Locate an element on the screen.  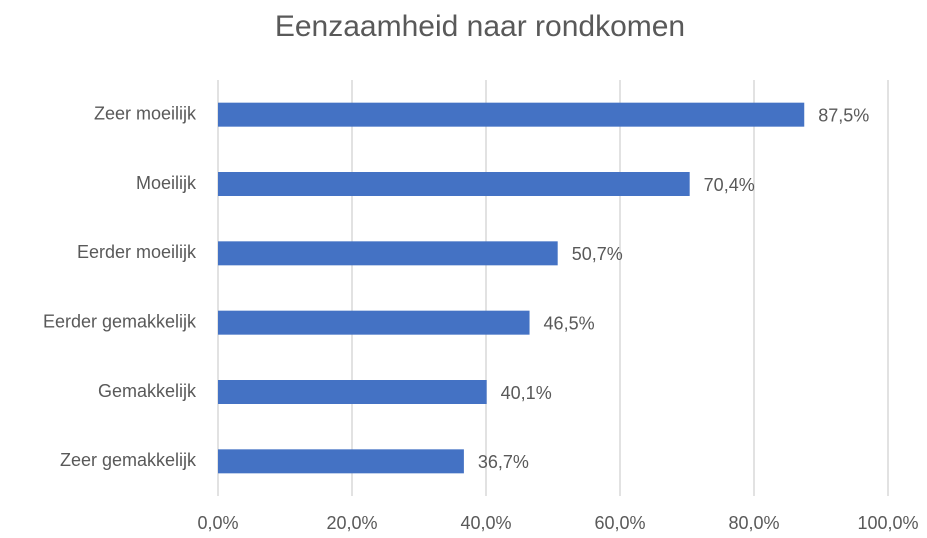
y-tick-label: Gemakkelijk is located at coordinates (147, 391).